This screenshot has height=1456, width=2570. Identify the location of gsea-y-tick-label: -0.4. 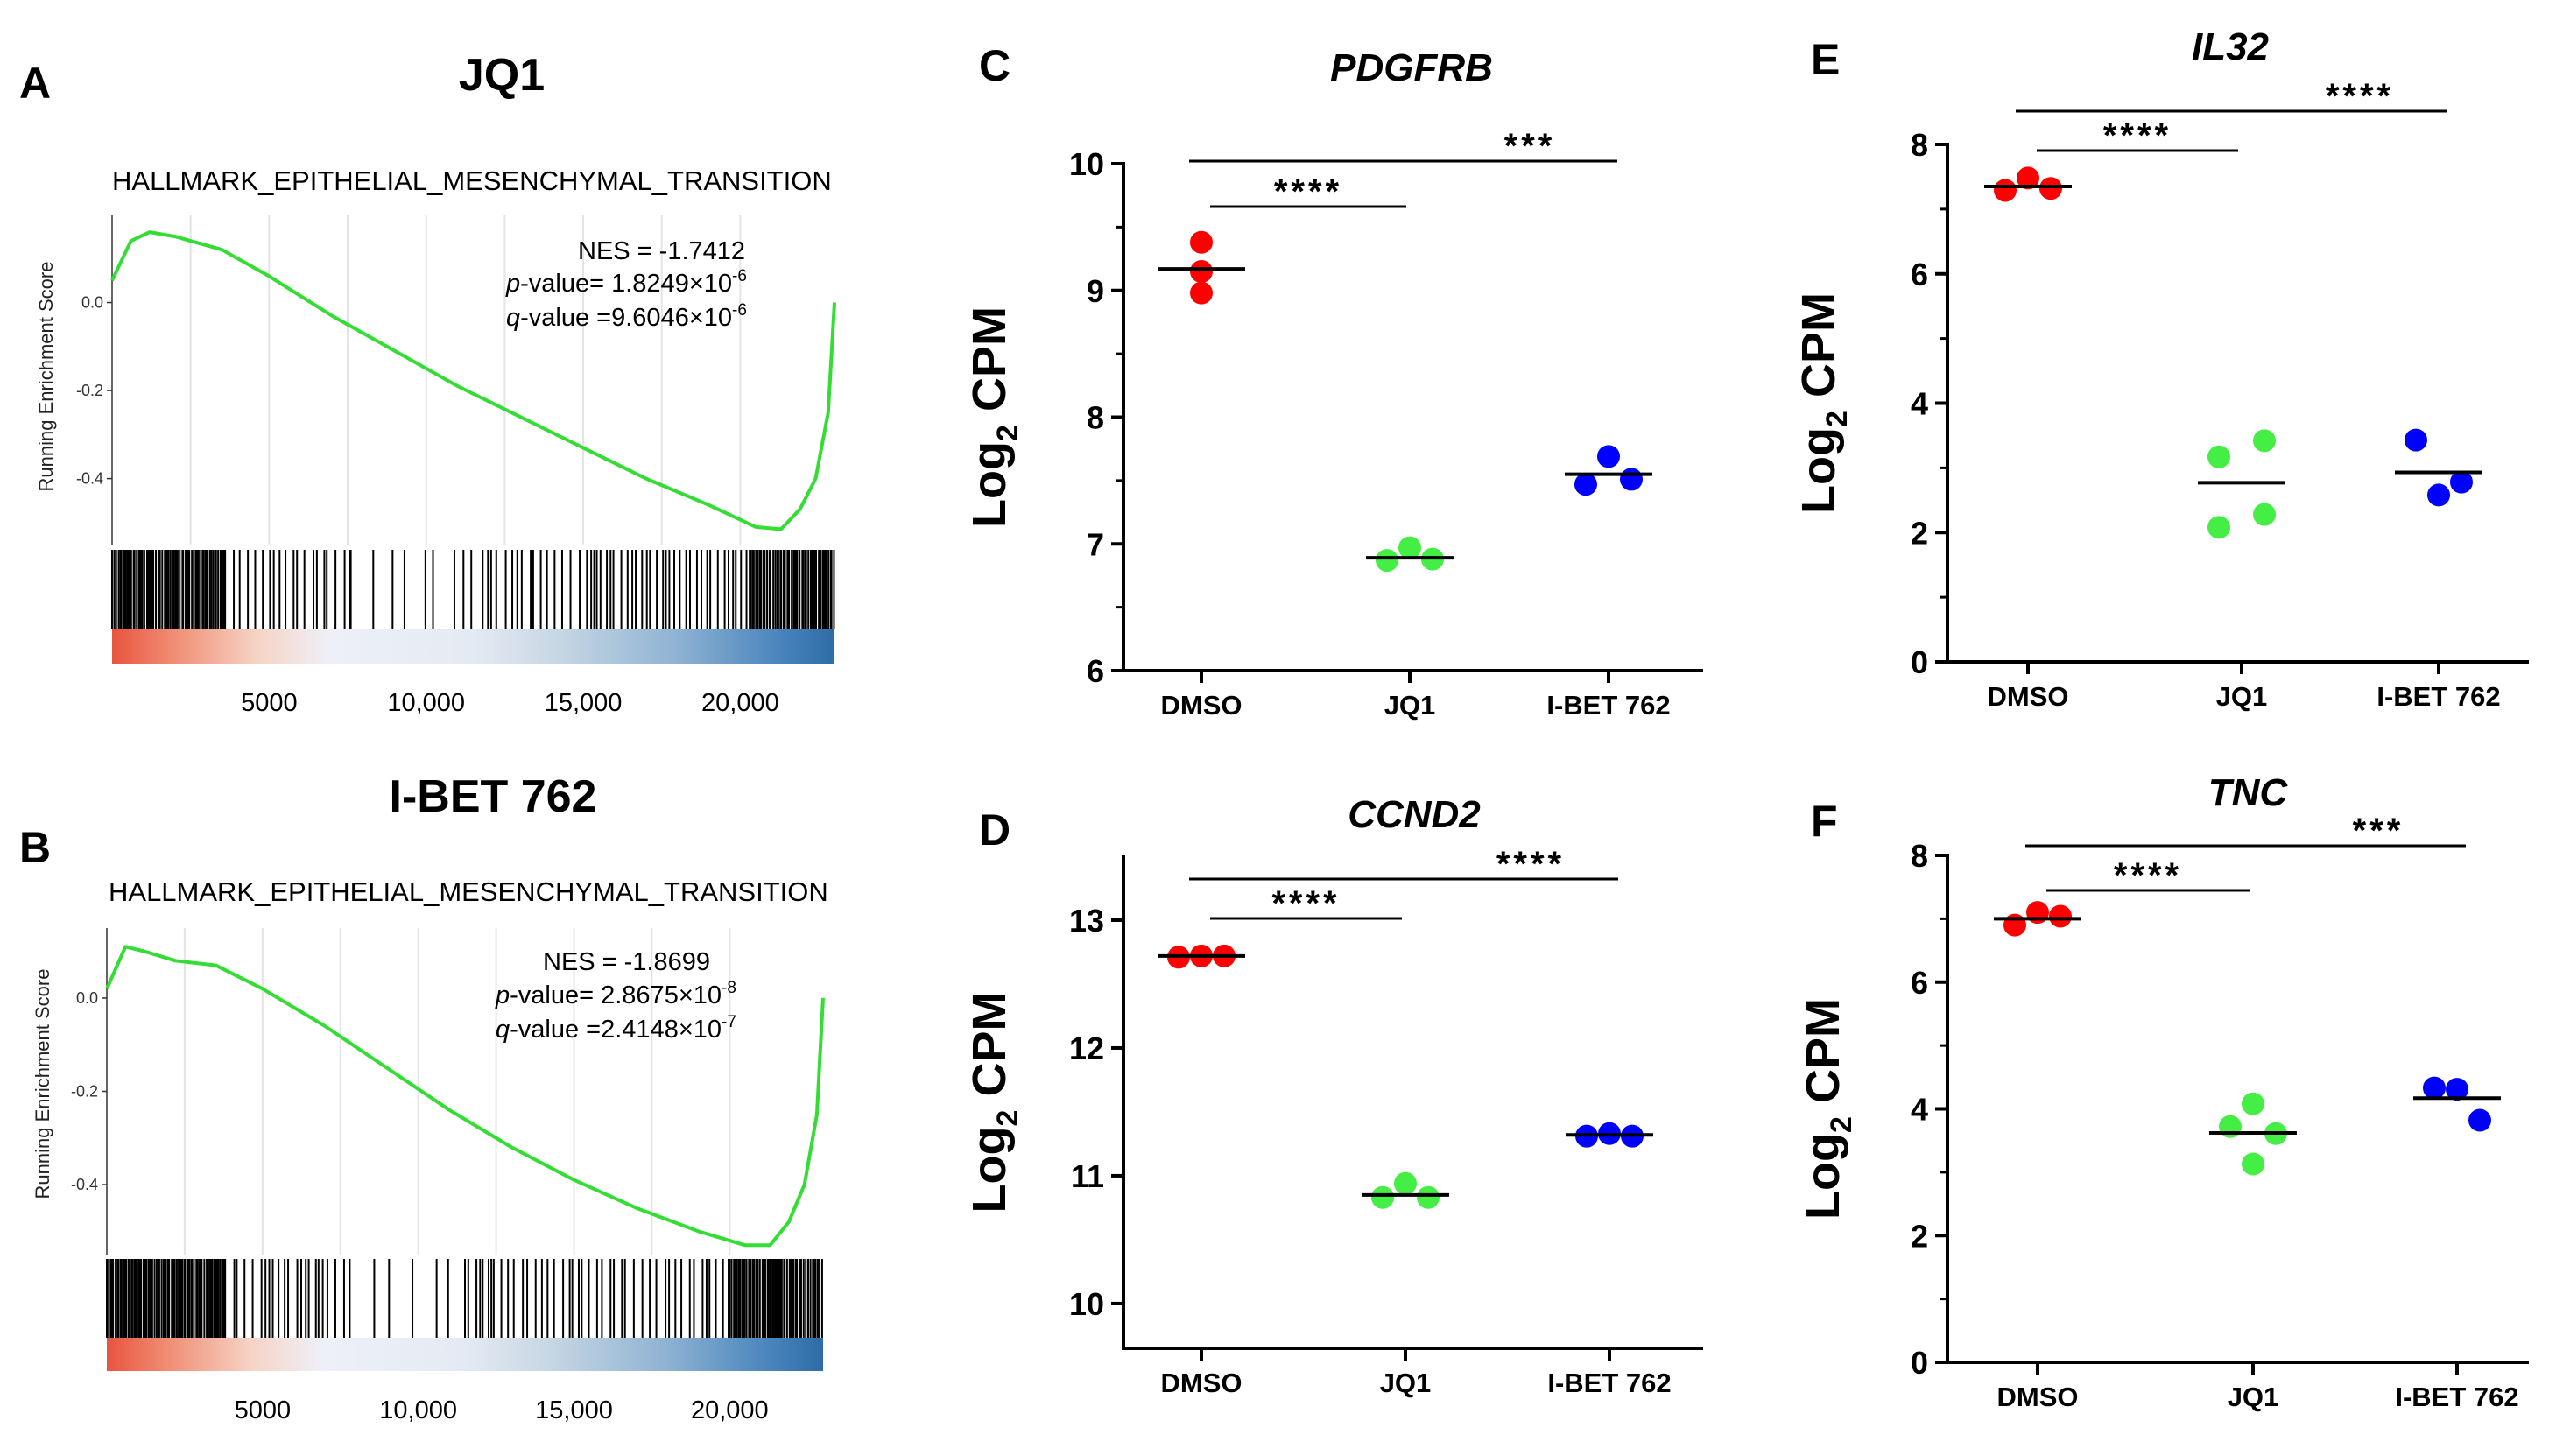
(89, 479).